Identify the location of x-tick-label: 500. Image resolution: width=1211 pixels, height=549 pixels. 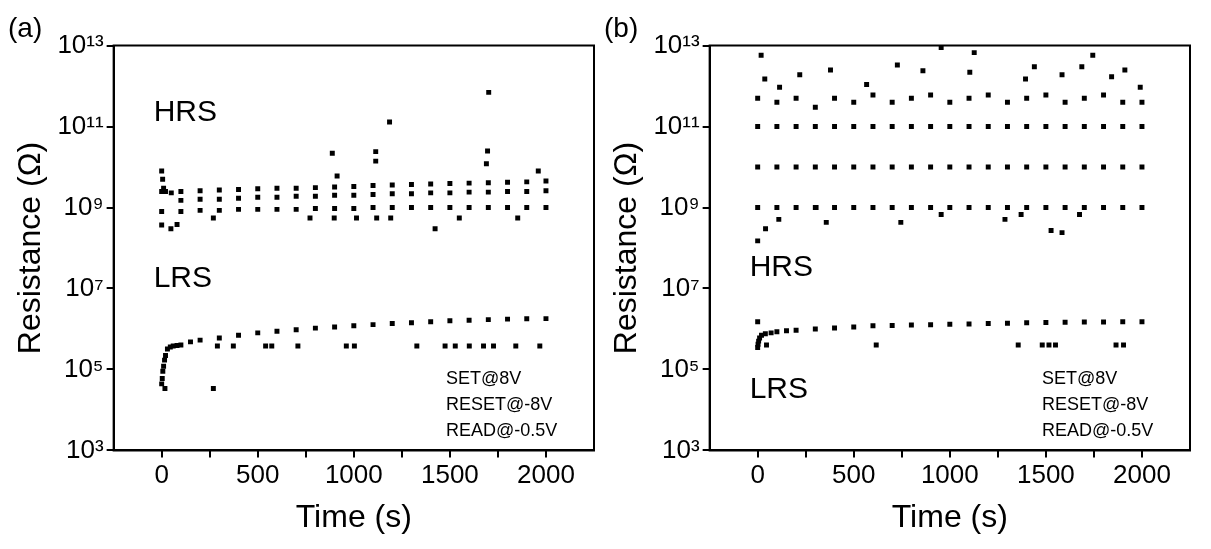
(258, 474).